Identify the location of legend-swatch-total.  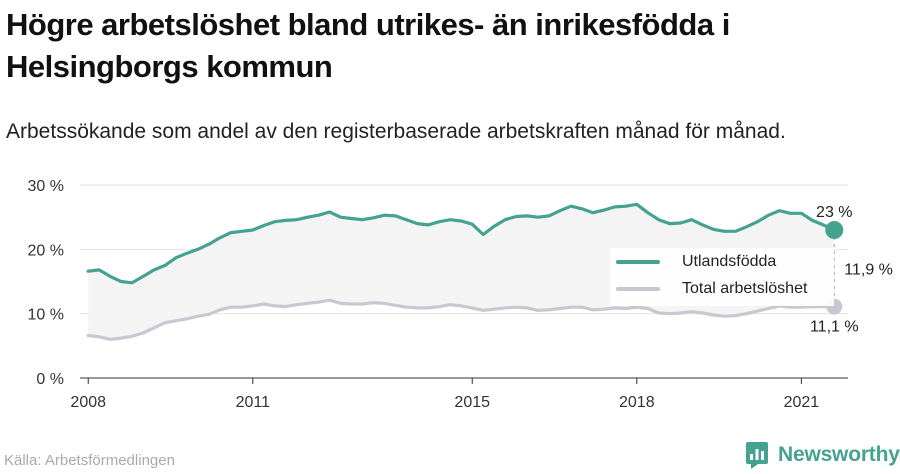
(638, 289).